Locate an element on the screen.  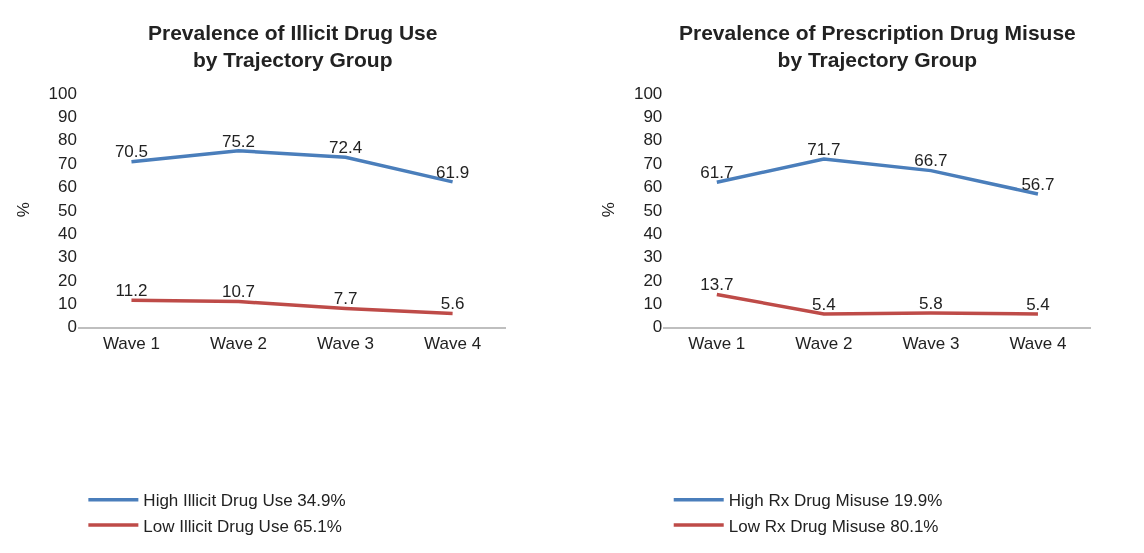
data-label: 72.4 is located at coordinates (346, 148).